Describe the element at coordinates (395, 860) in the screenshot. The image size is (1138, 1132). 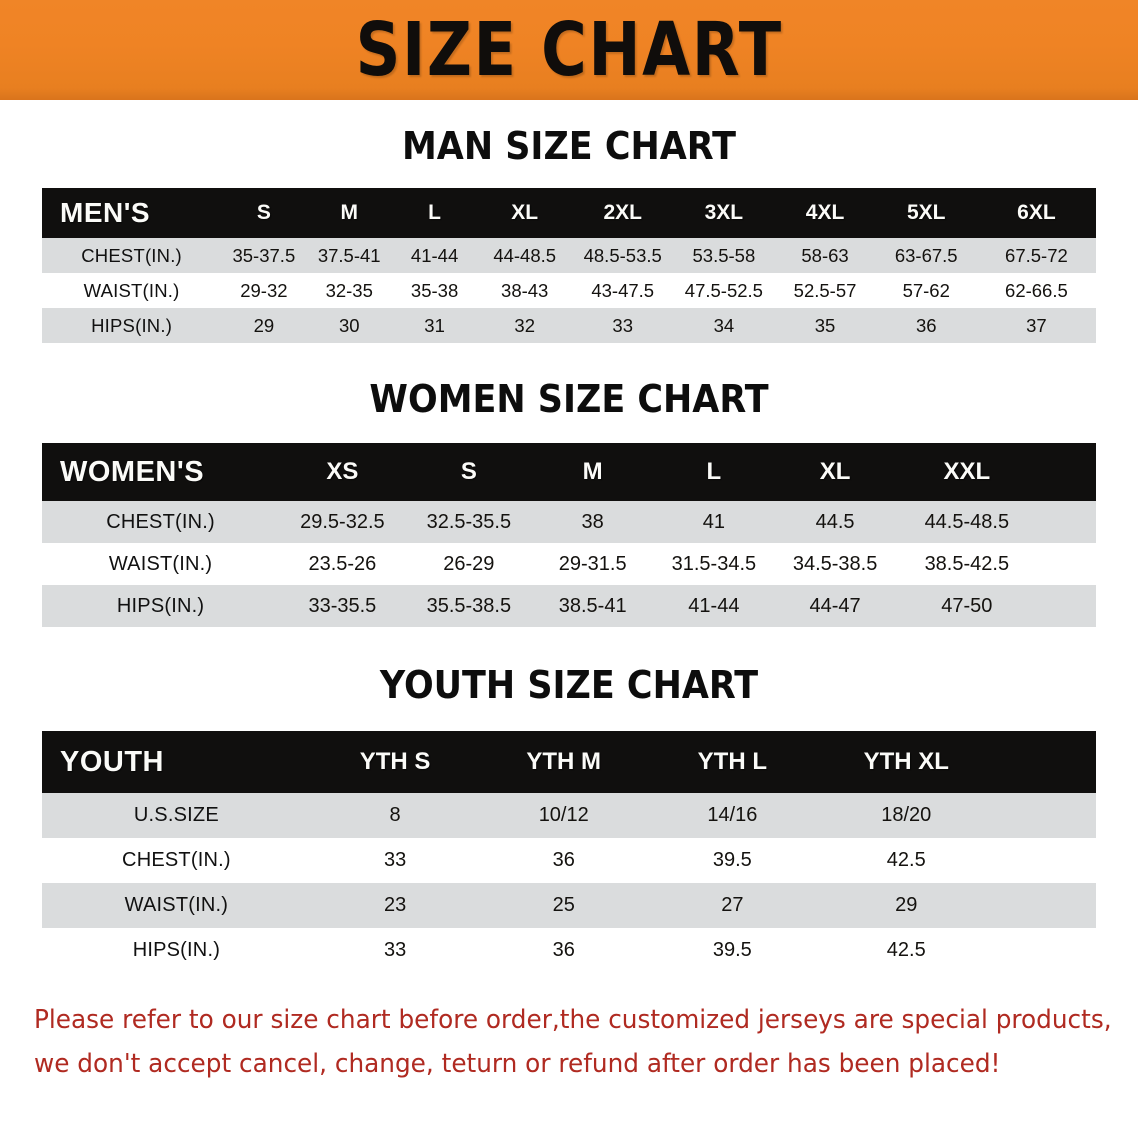
I see `youth-cell-1-0: 33` at that location.